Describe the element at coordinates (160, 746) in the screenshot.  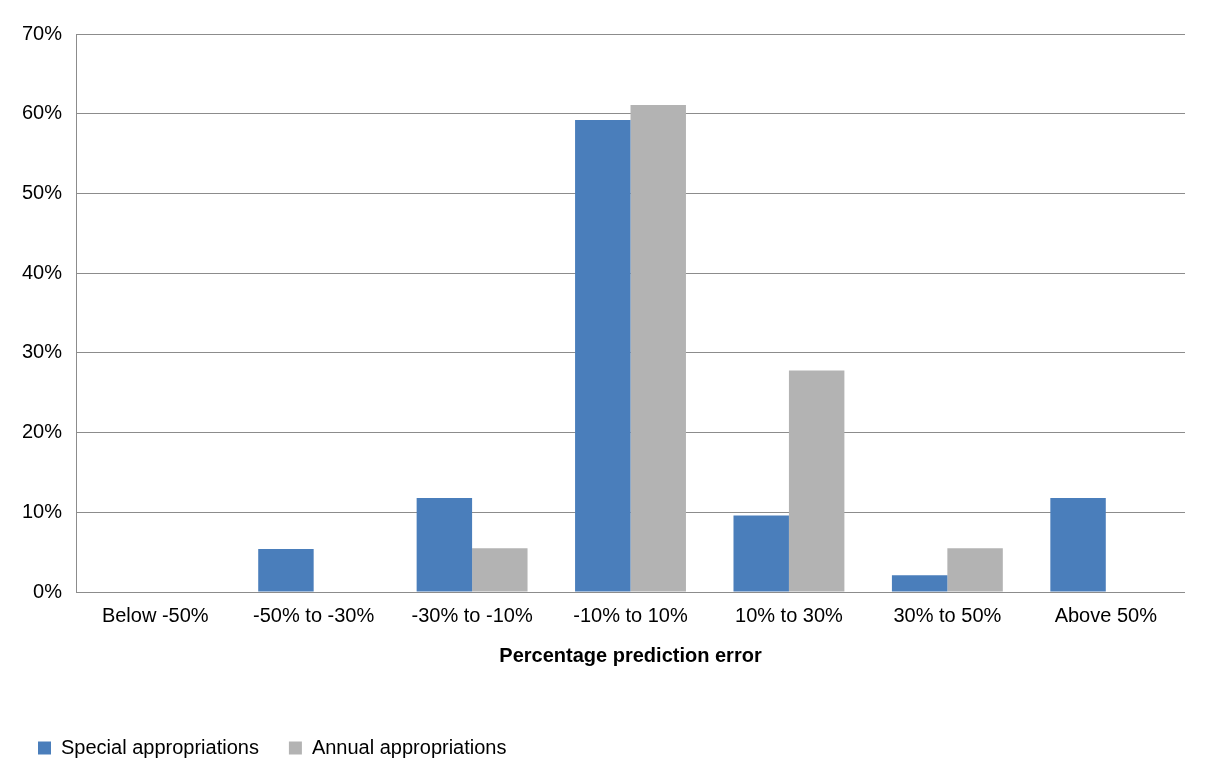
I see `legend-label: Special appropriations` at that location.